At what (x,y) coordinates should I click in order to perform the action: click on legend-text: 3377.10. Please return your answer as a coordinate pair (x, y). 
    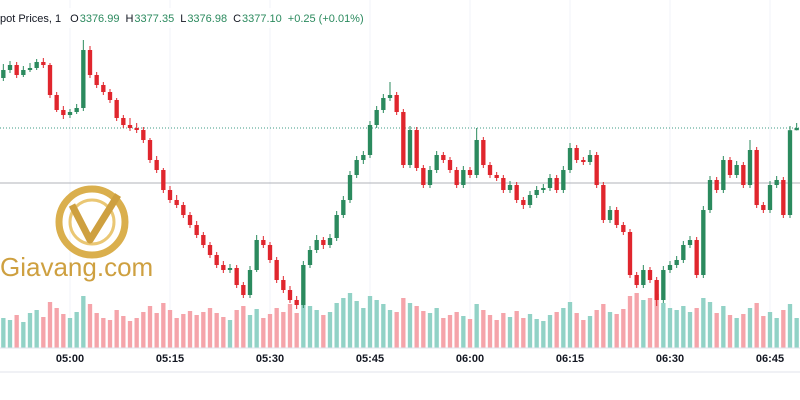
    Looking at the image, I should click on (262, 19).